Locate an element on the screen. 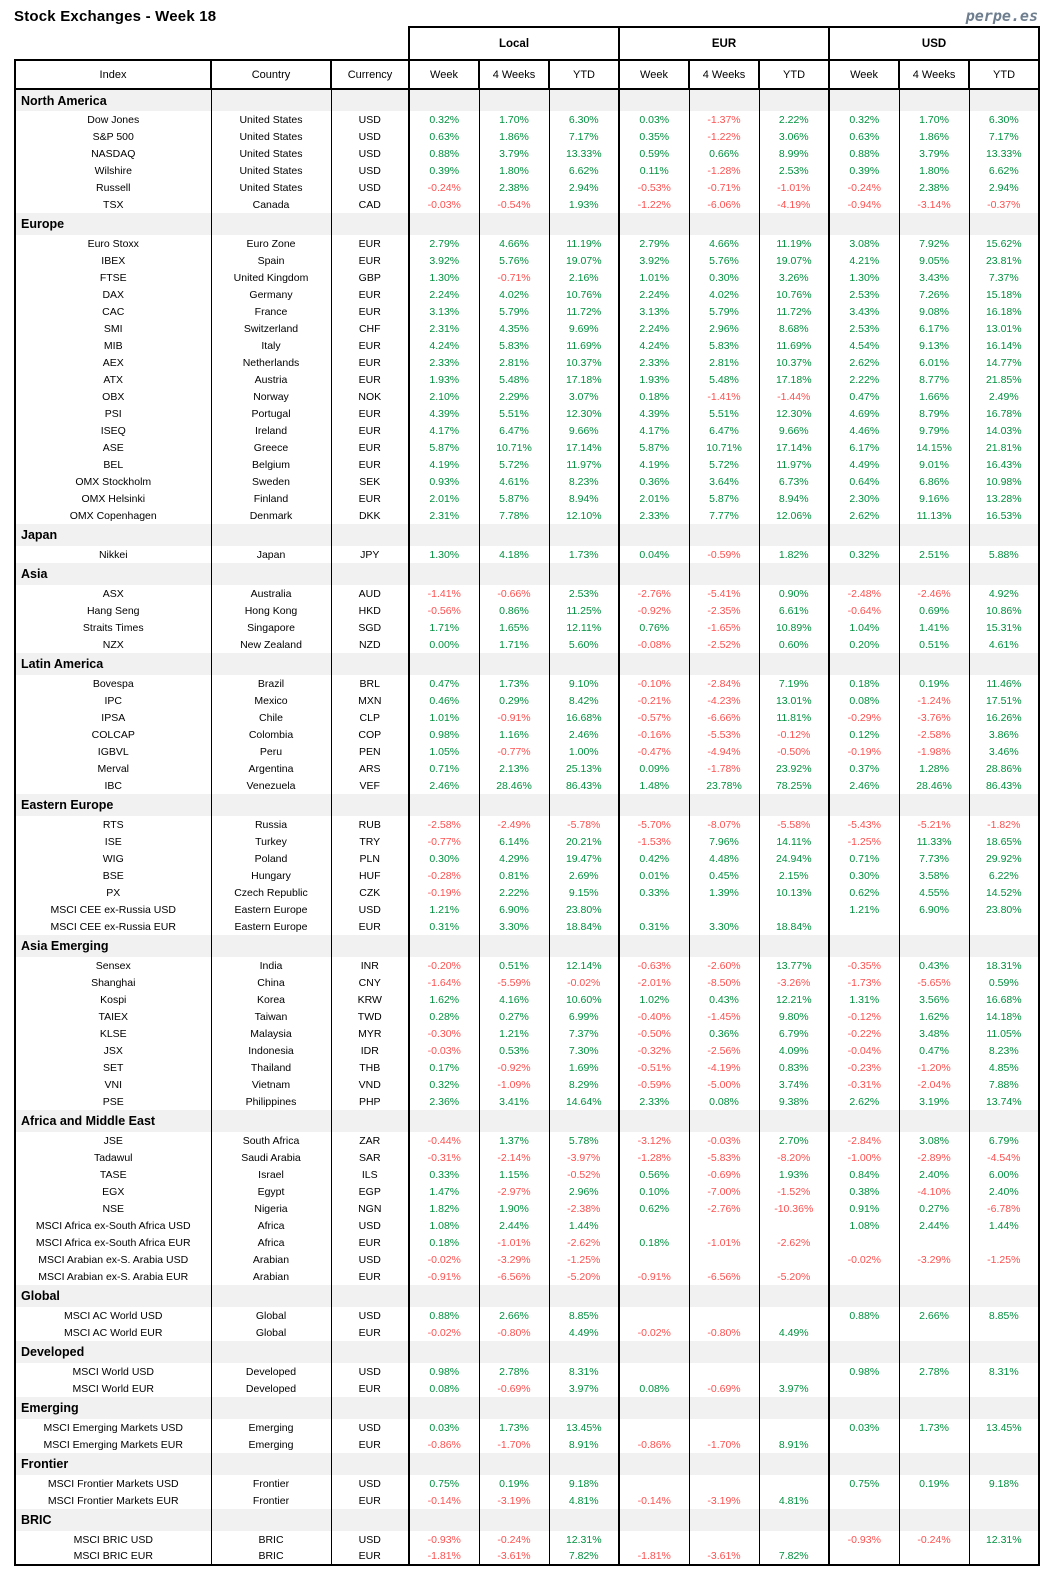 Image resolution: width=1054 pixels, height=1577 pixels. index-cell: Wilshire is located at coordinates (112, 170).